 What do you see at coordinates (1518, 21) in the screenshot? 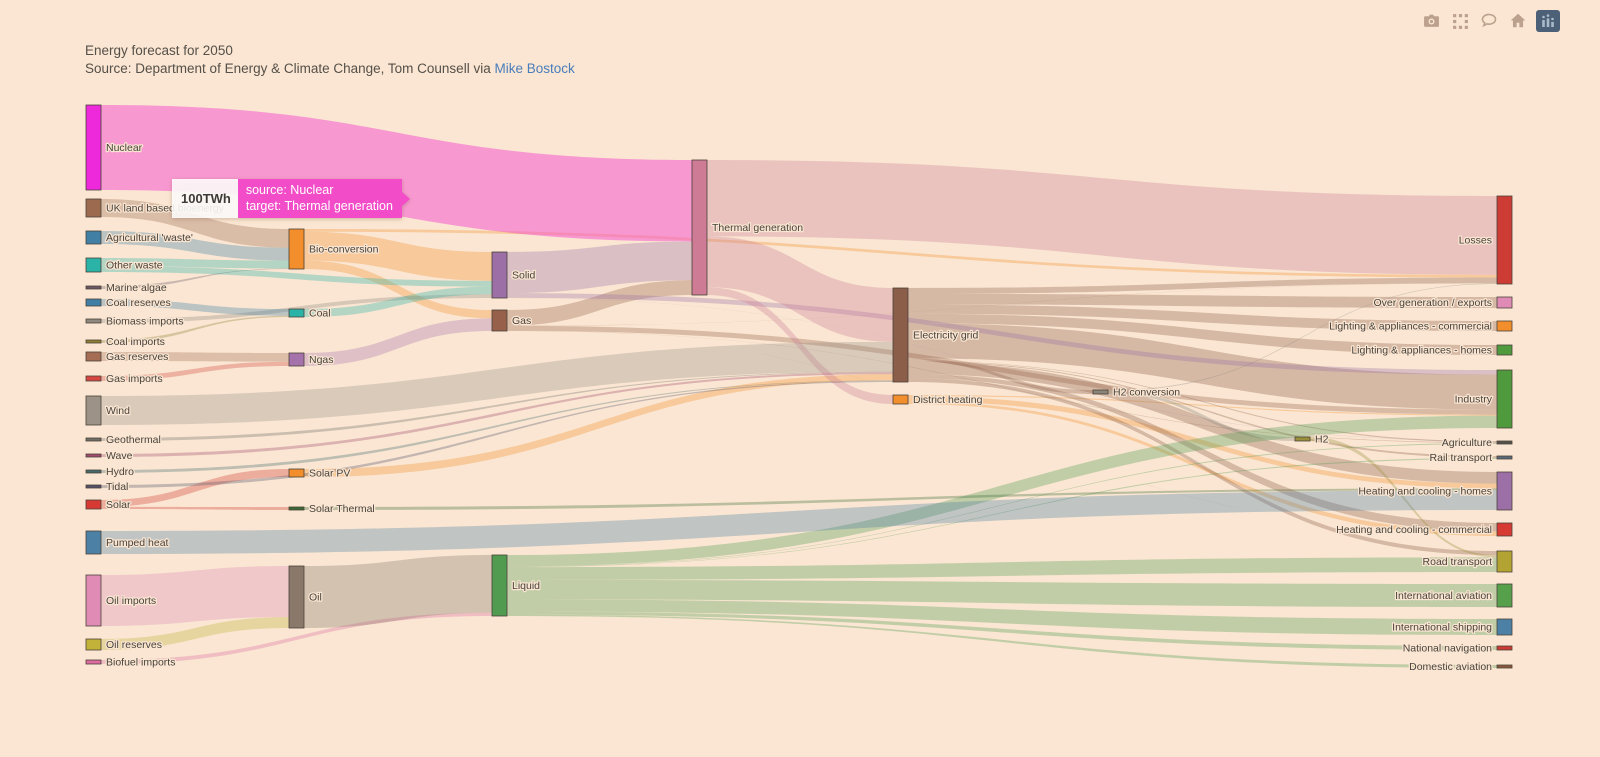
I see `home-icon` at bounding box center [1518, 21].